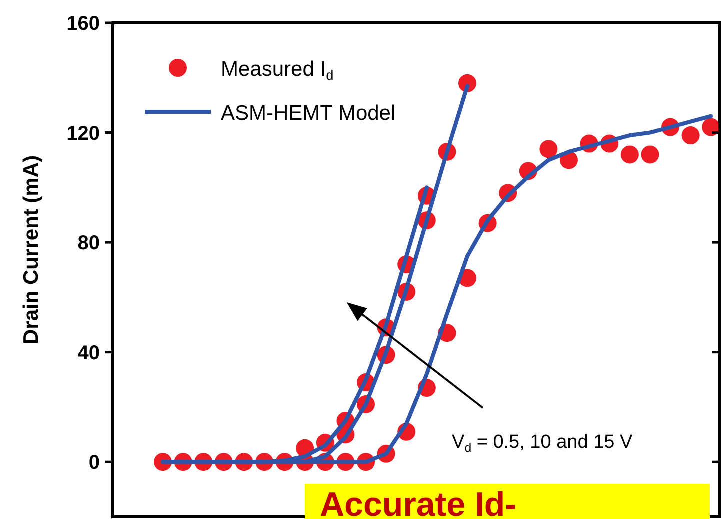 The width and height of the screenshot is (721, 519). I want to click on annotation: Accurate Id-, so click(418, 502).